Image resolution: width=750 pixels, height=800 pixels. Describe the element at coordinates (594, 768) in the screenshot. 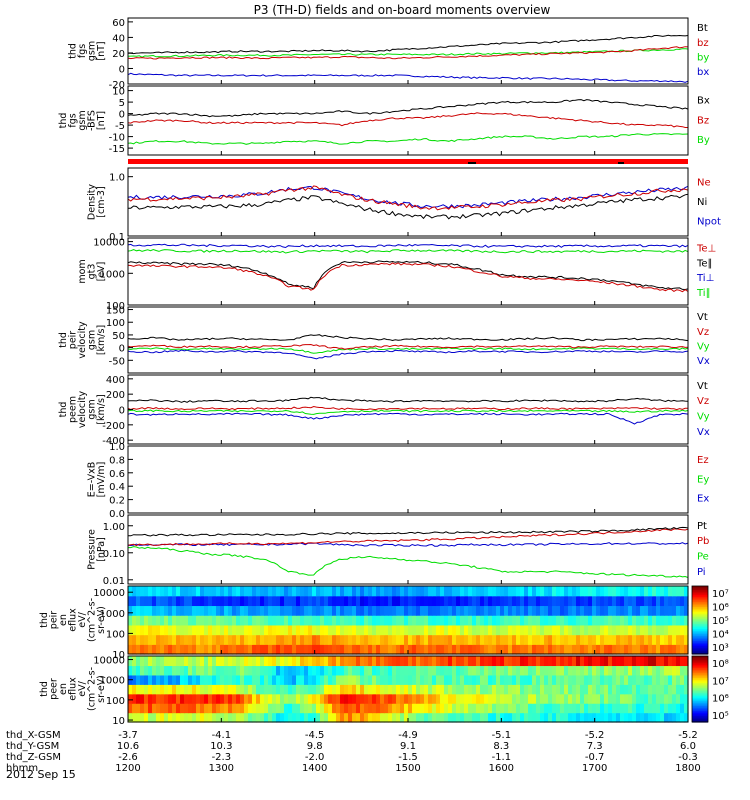

I see `ephemeris-value: 1700` at that location.